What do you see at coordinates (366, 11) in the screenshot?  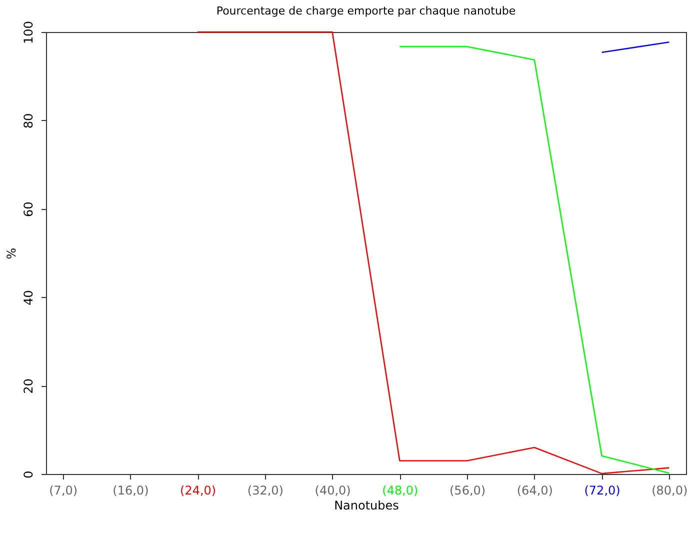 I see `chart-title: Pourcentage de charge emporte par chaque nanotube` at bounding box center [366, 11].